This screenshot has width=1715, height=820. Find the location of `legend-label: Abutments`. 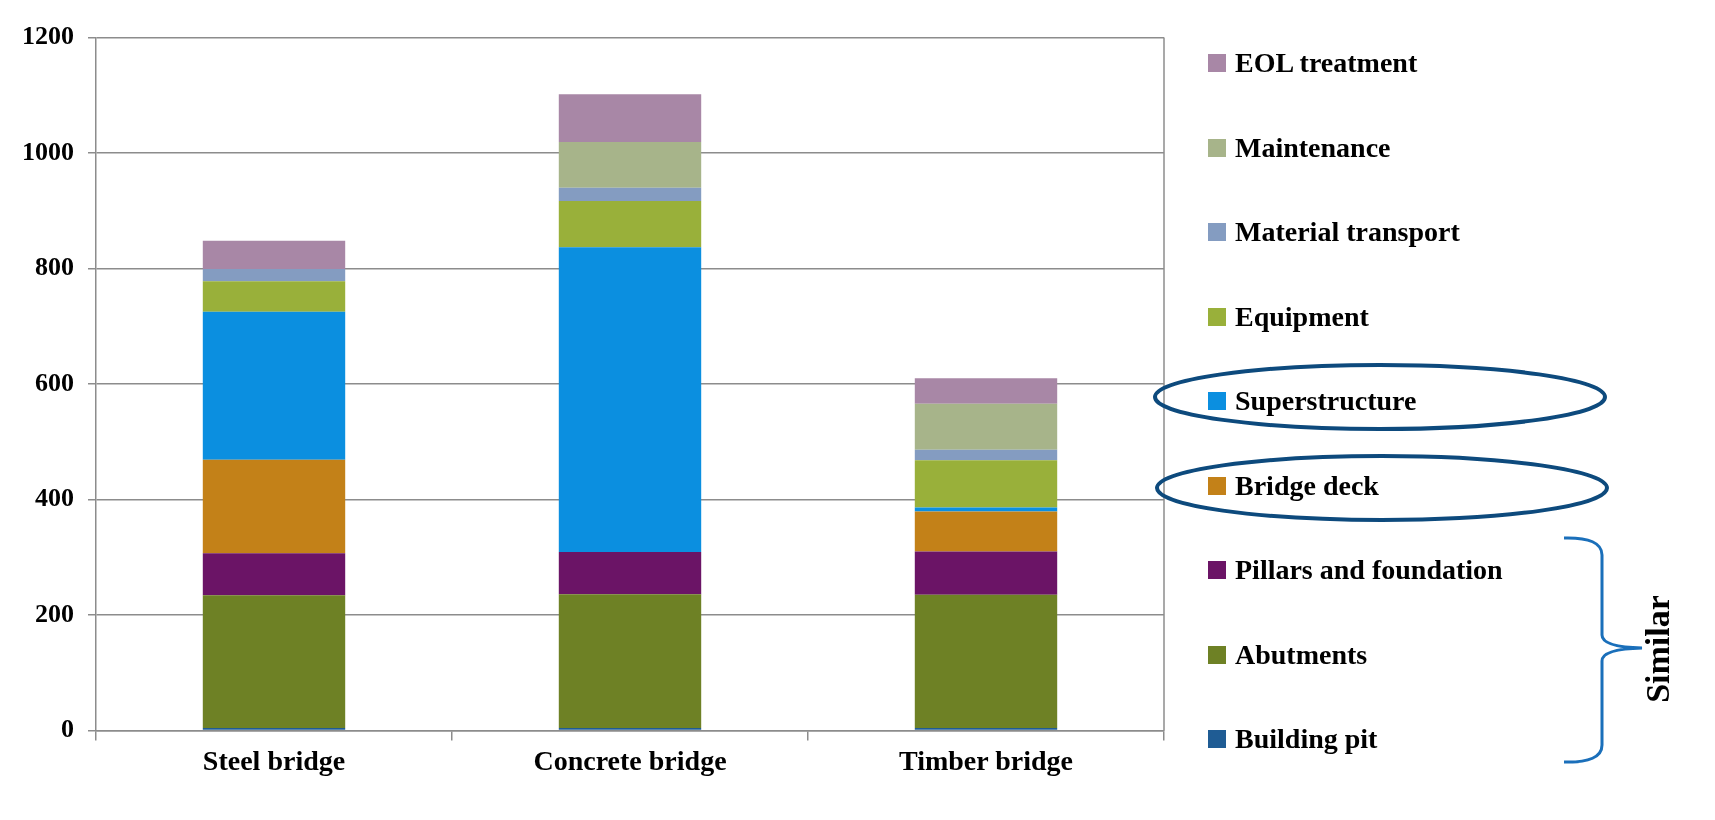

legend-label: Abutments is located at coordinates (1301, 654).